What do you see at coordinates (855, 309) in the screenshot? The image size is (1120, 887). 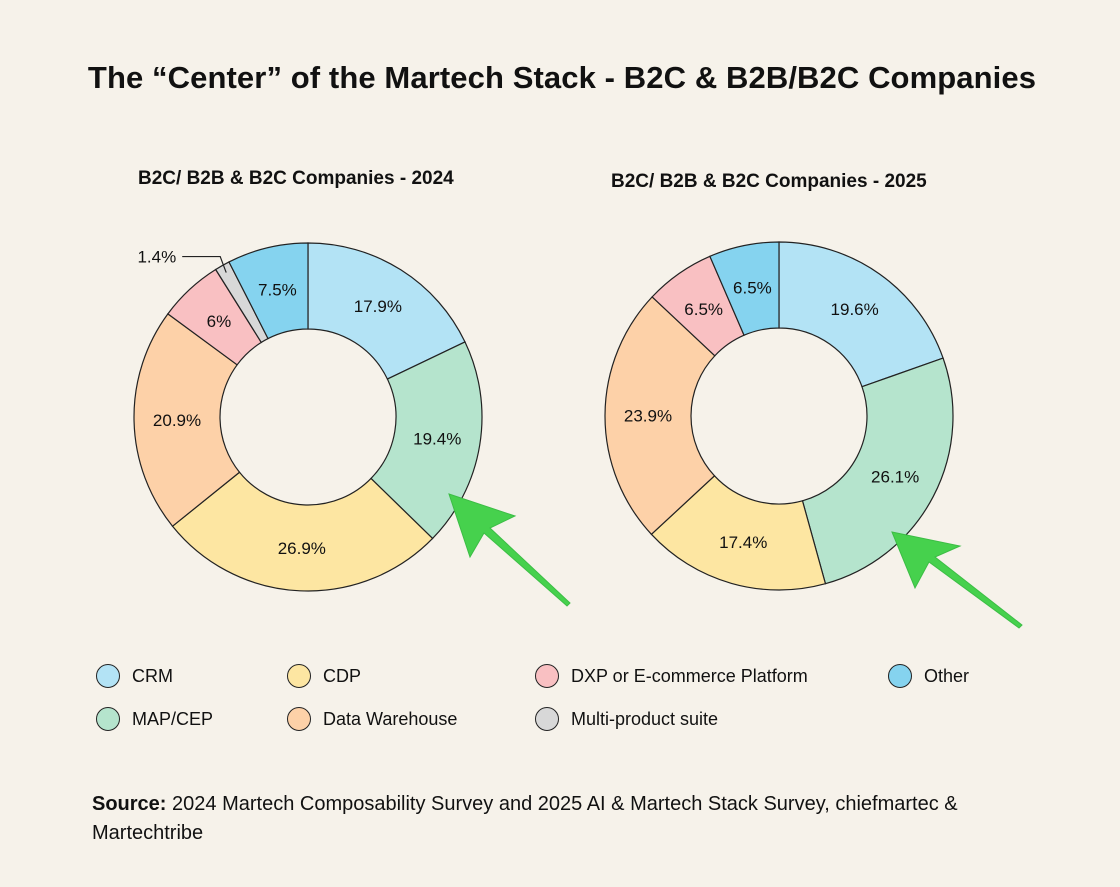 I see `slice-label-crm: 19.6%` at bounding box center [855, 309].